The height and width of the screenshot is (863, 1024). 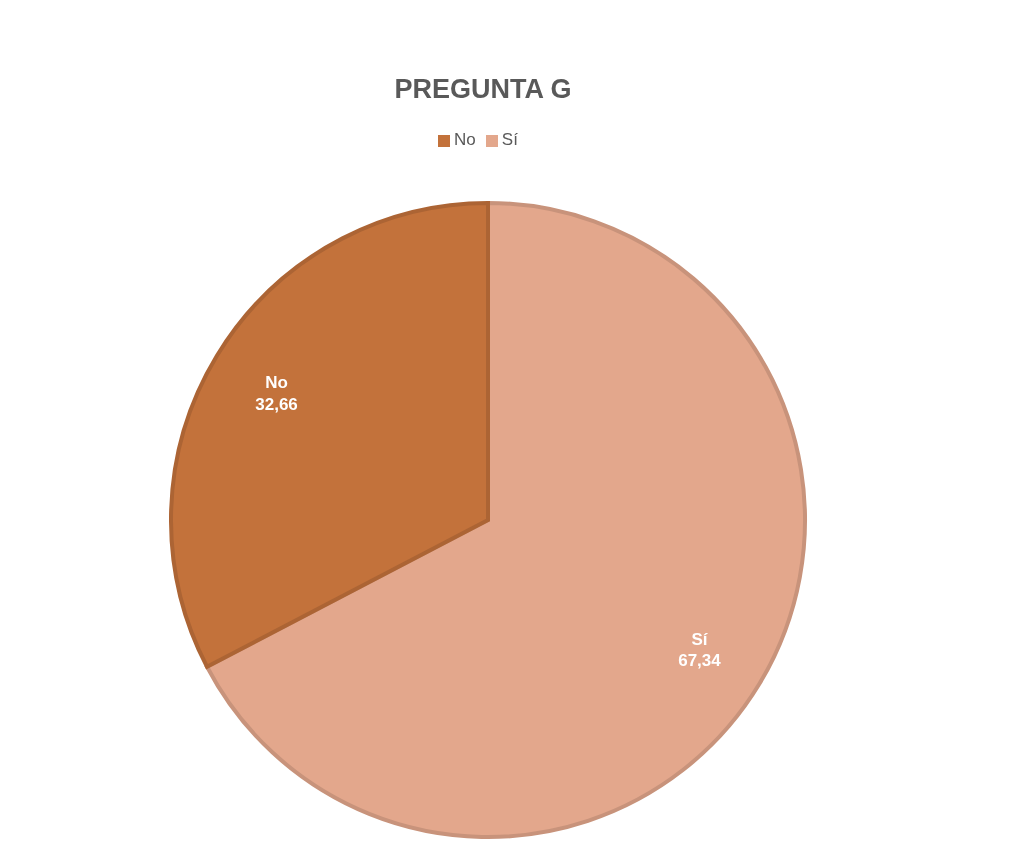 I want to click on legend-label: No, so click(x=465, y=139).